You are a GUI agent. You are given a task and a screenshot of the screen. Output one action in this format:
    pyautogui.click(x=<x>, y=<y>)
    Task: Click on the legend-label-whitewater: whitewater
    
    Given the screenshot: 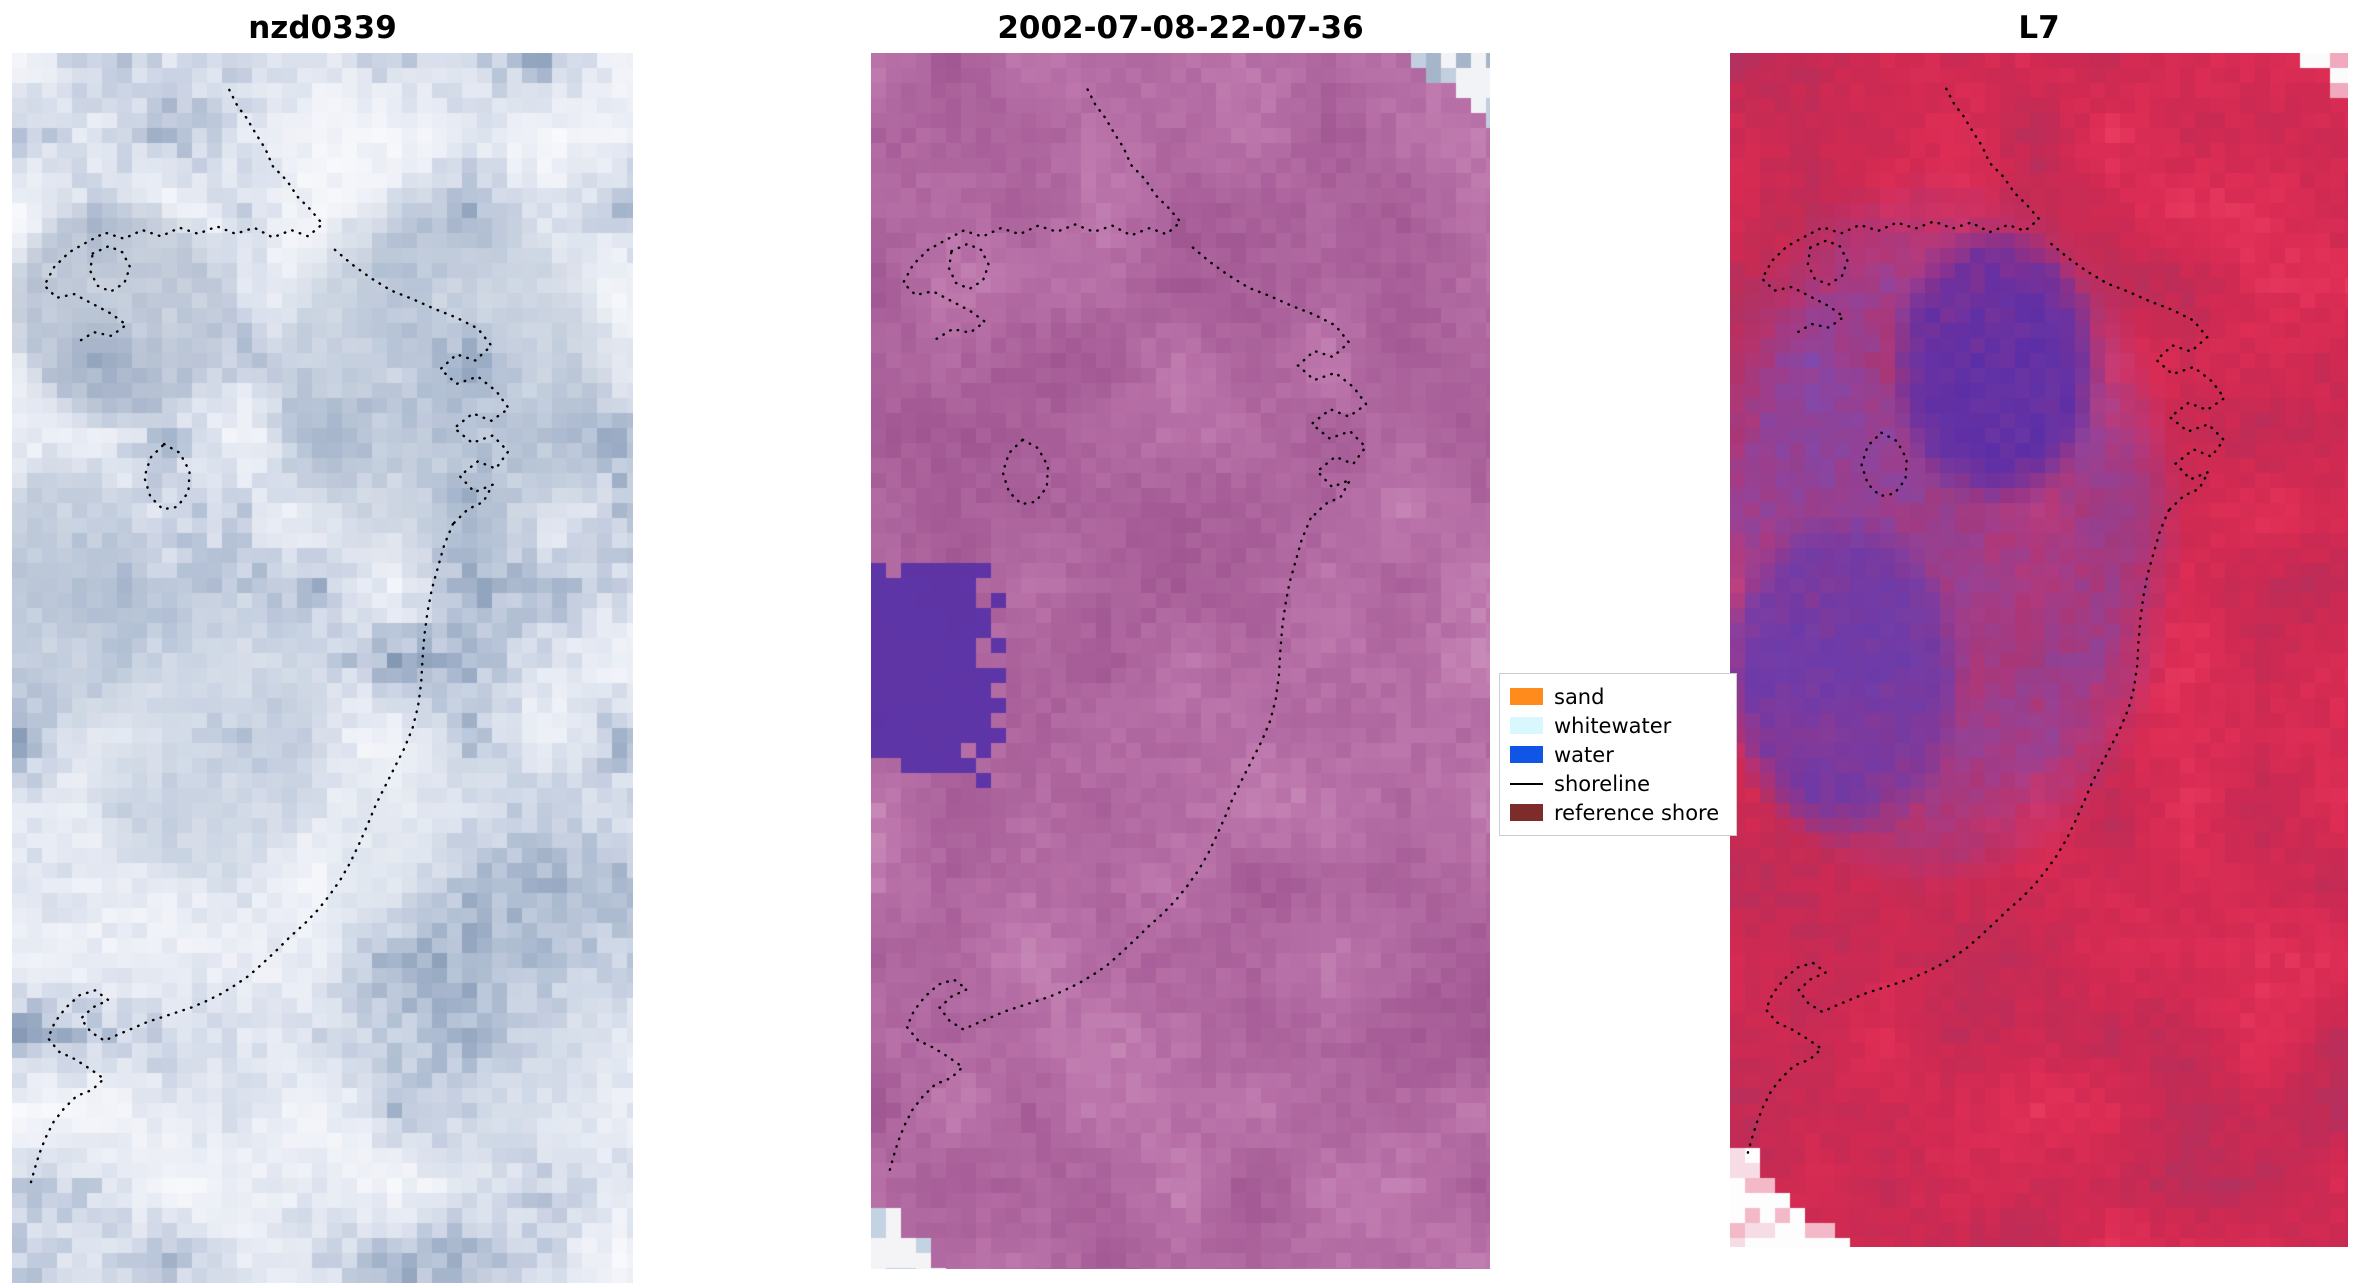 What is the action you would take?
    pyautogui.click(x=1613, y=725)
    